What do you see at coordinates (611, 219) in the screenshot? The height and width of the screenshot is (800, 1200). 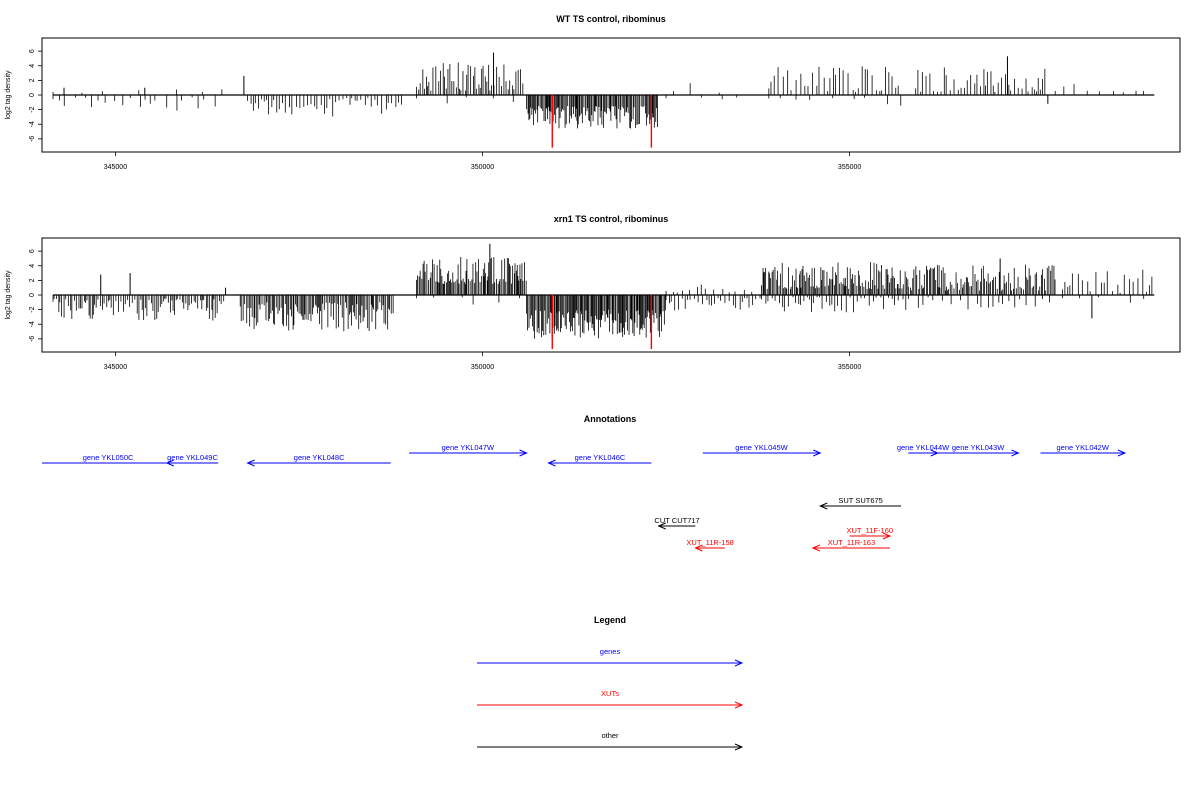 I see `panel-title: xrn1 TS control, ribominus` at bounding box center [611, 219].